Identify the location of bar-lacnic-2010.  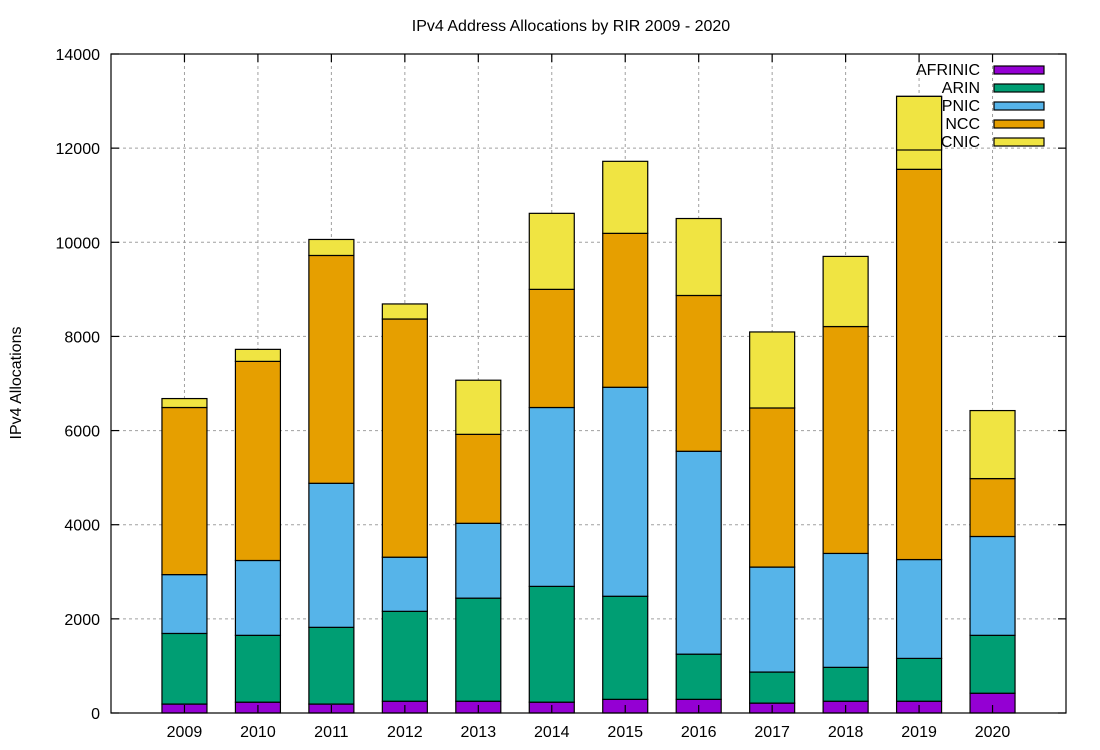
(258, 355).